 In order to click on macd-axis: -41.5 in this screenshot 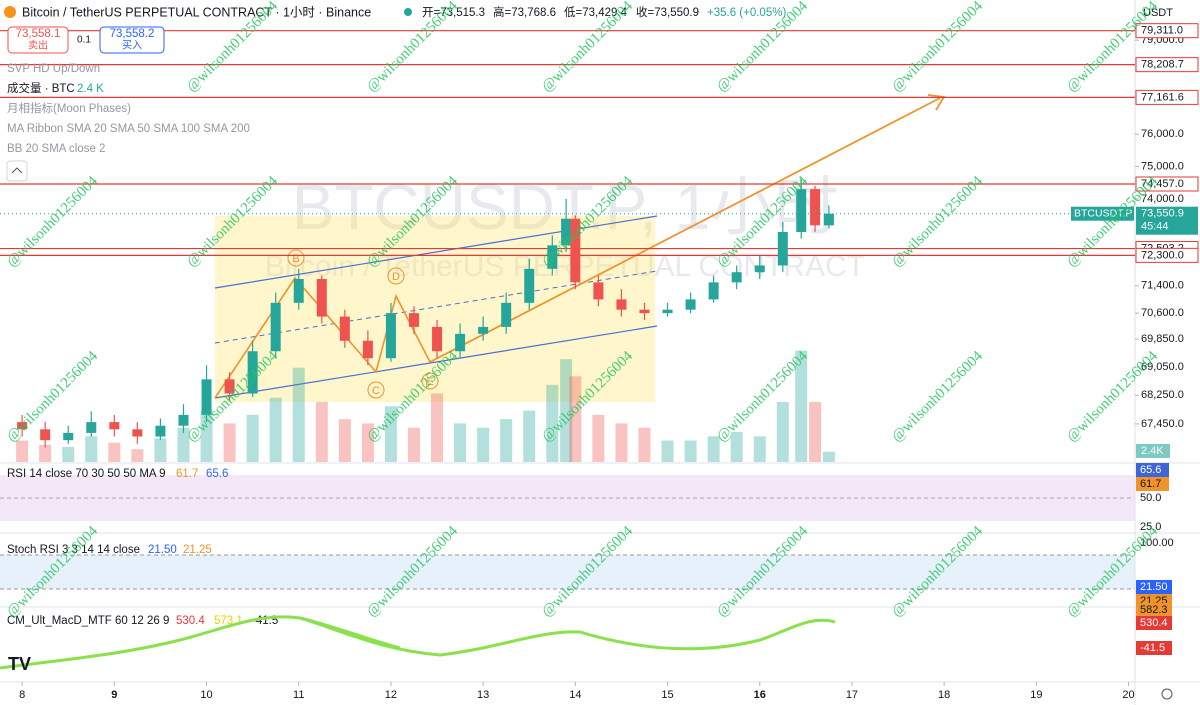, I will do `click(1152, 648)`.